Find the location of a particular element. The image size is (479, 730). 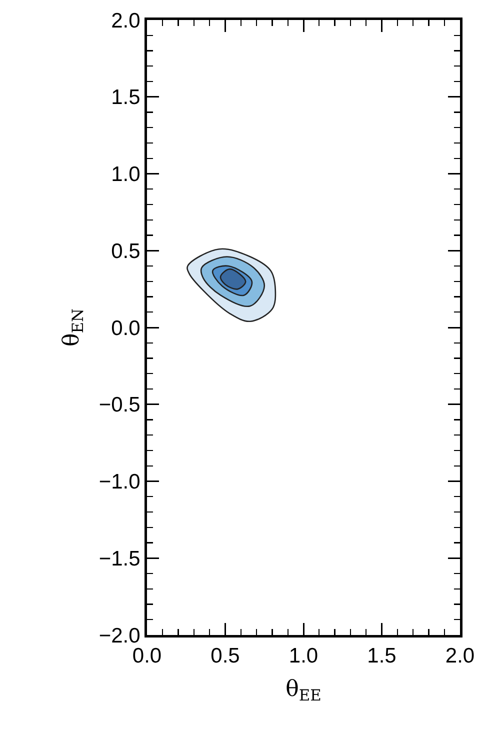

y-tick-label: −2.0 is located at coordinates (119, 636).